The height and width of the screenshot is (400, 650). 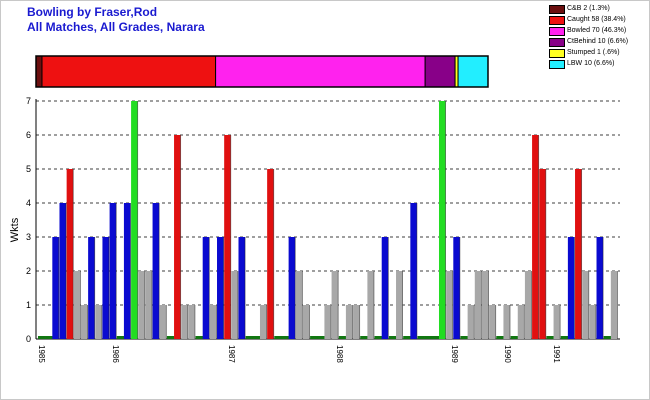 I want to click on x-tick-label: 1991, so click(x=556, y=354).